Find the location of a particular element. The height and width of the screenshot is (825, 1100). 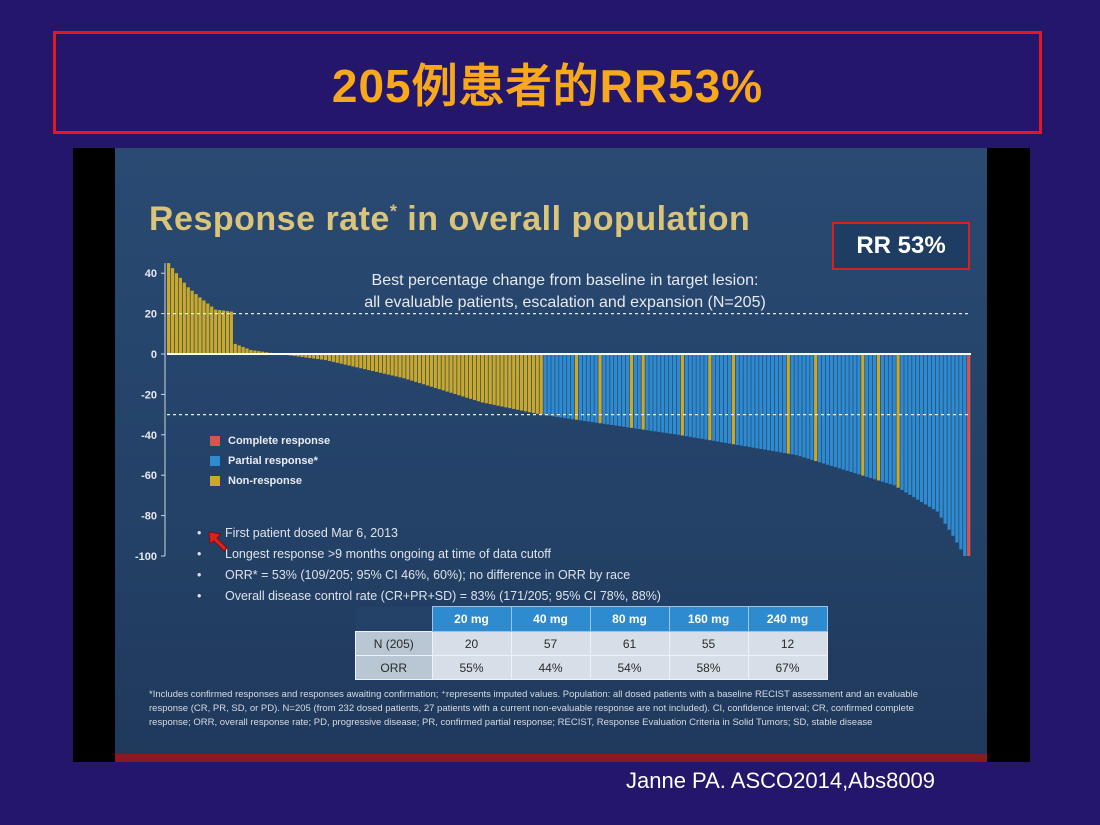

table-row: N (205) 20 57 61 55 12 is located at coordinates (591, 643).